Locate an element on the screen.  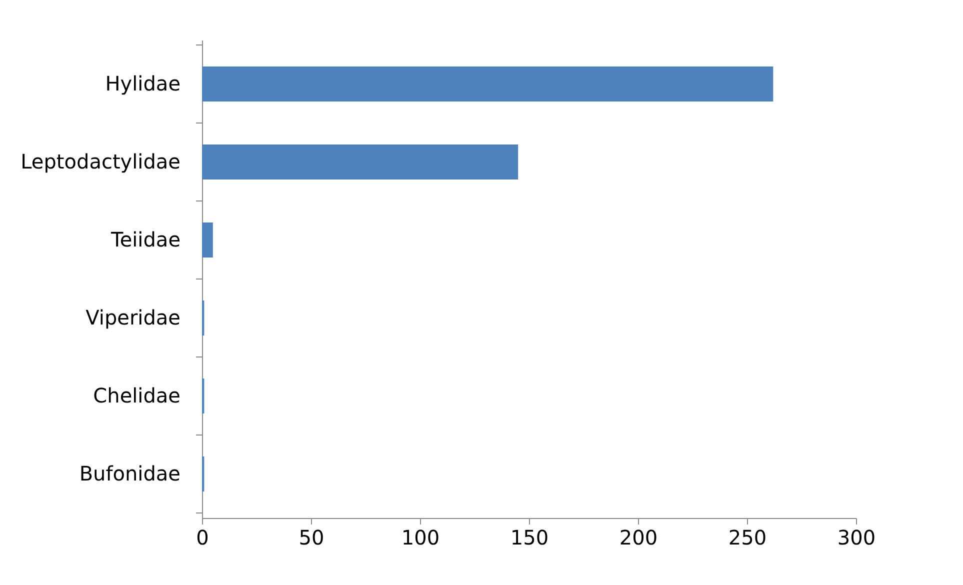
x-tick-label: 250 is located at coordinates (747, 538).